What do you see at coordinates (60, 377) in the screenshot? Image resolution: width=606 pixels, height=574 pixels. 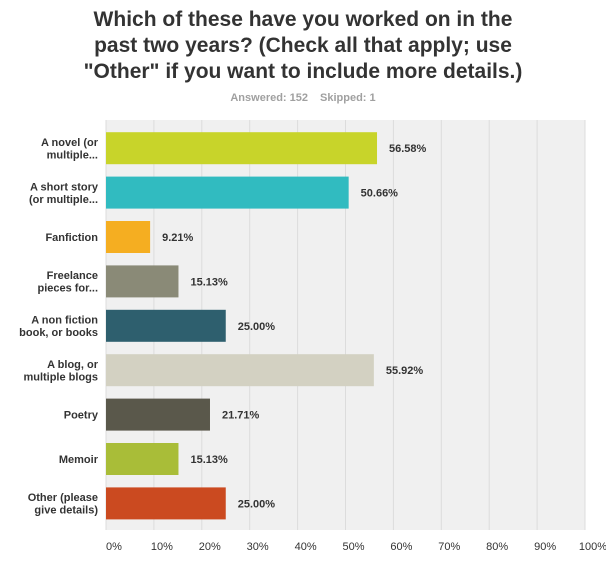 I see `category-label-line: multiple blogs` at bounding box center [60, 377].